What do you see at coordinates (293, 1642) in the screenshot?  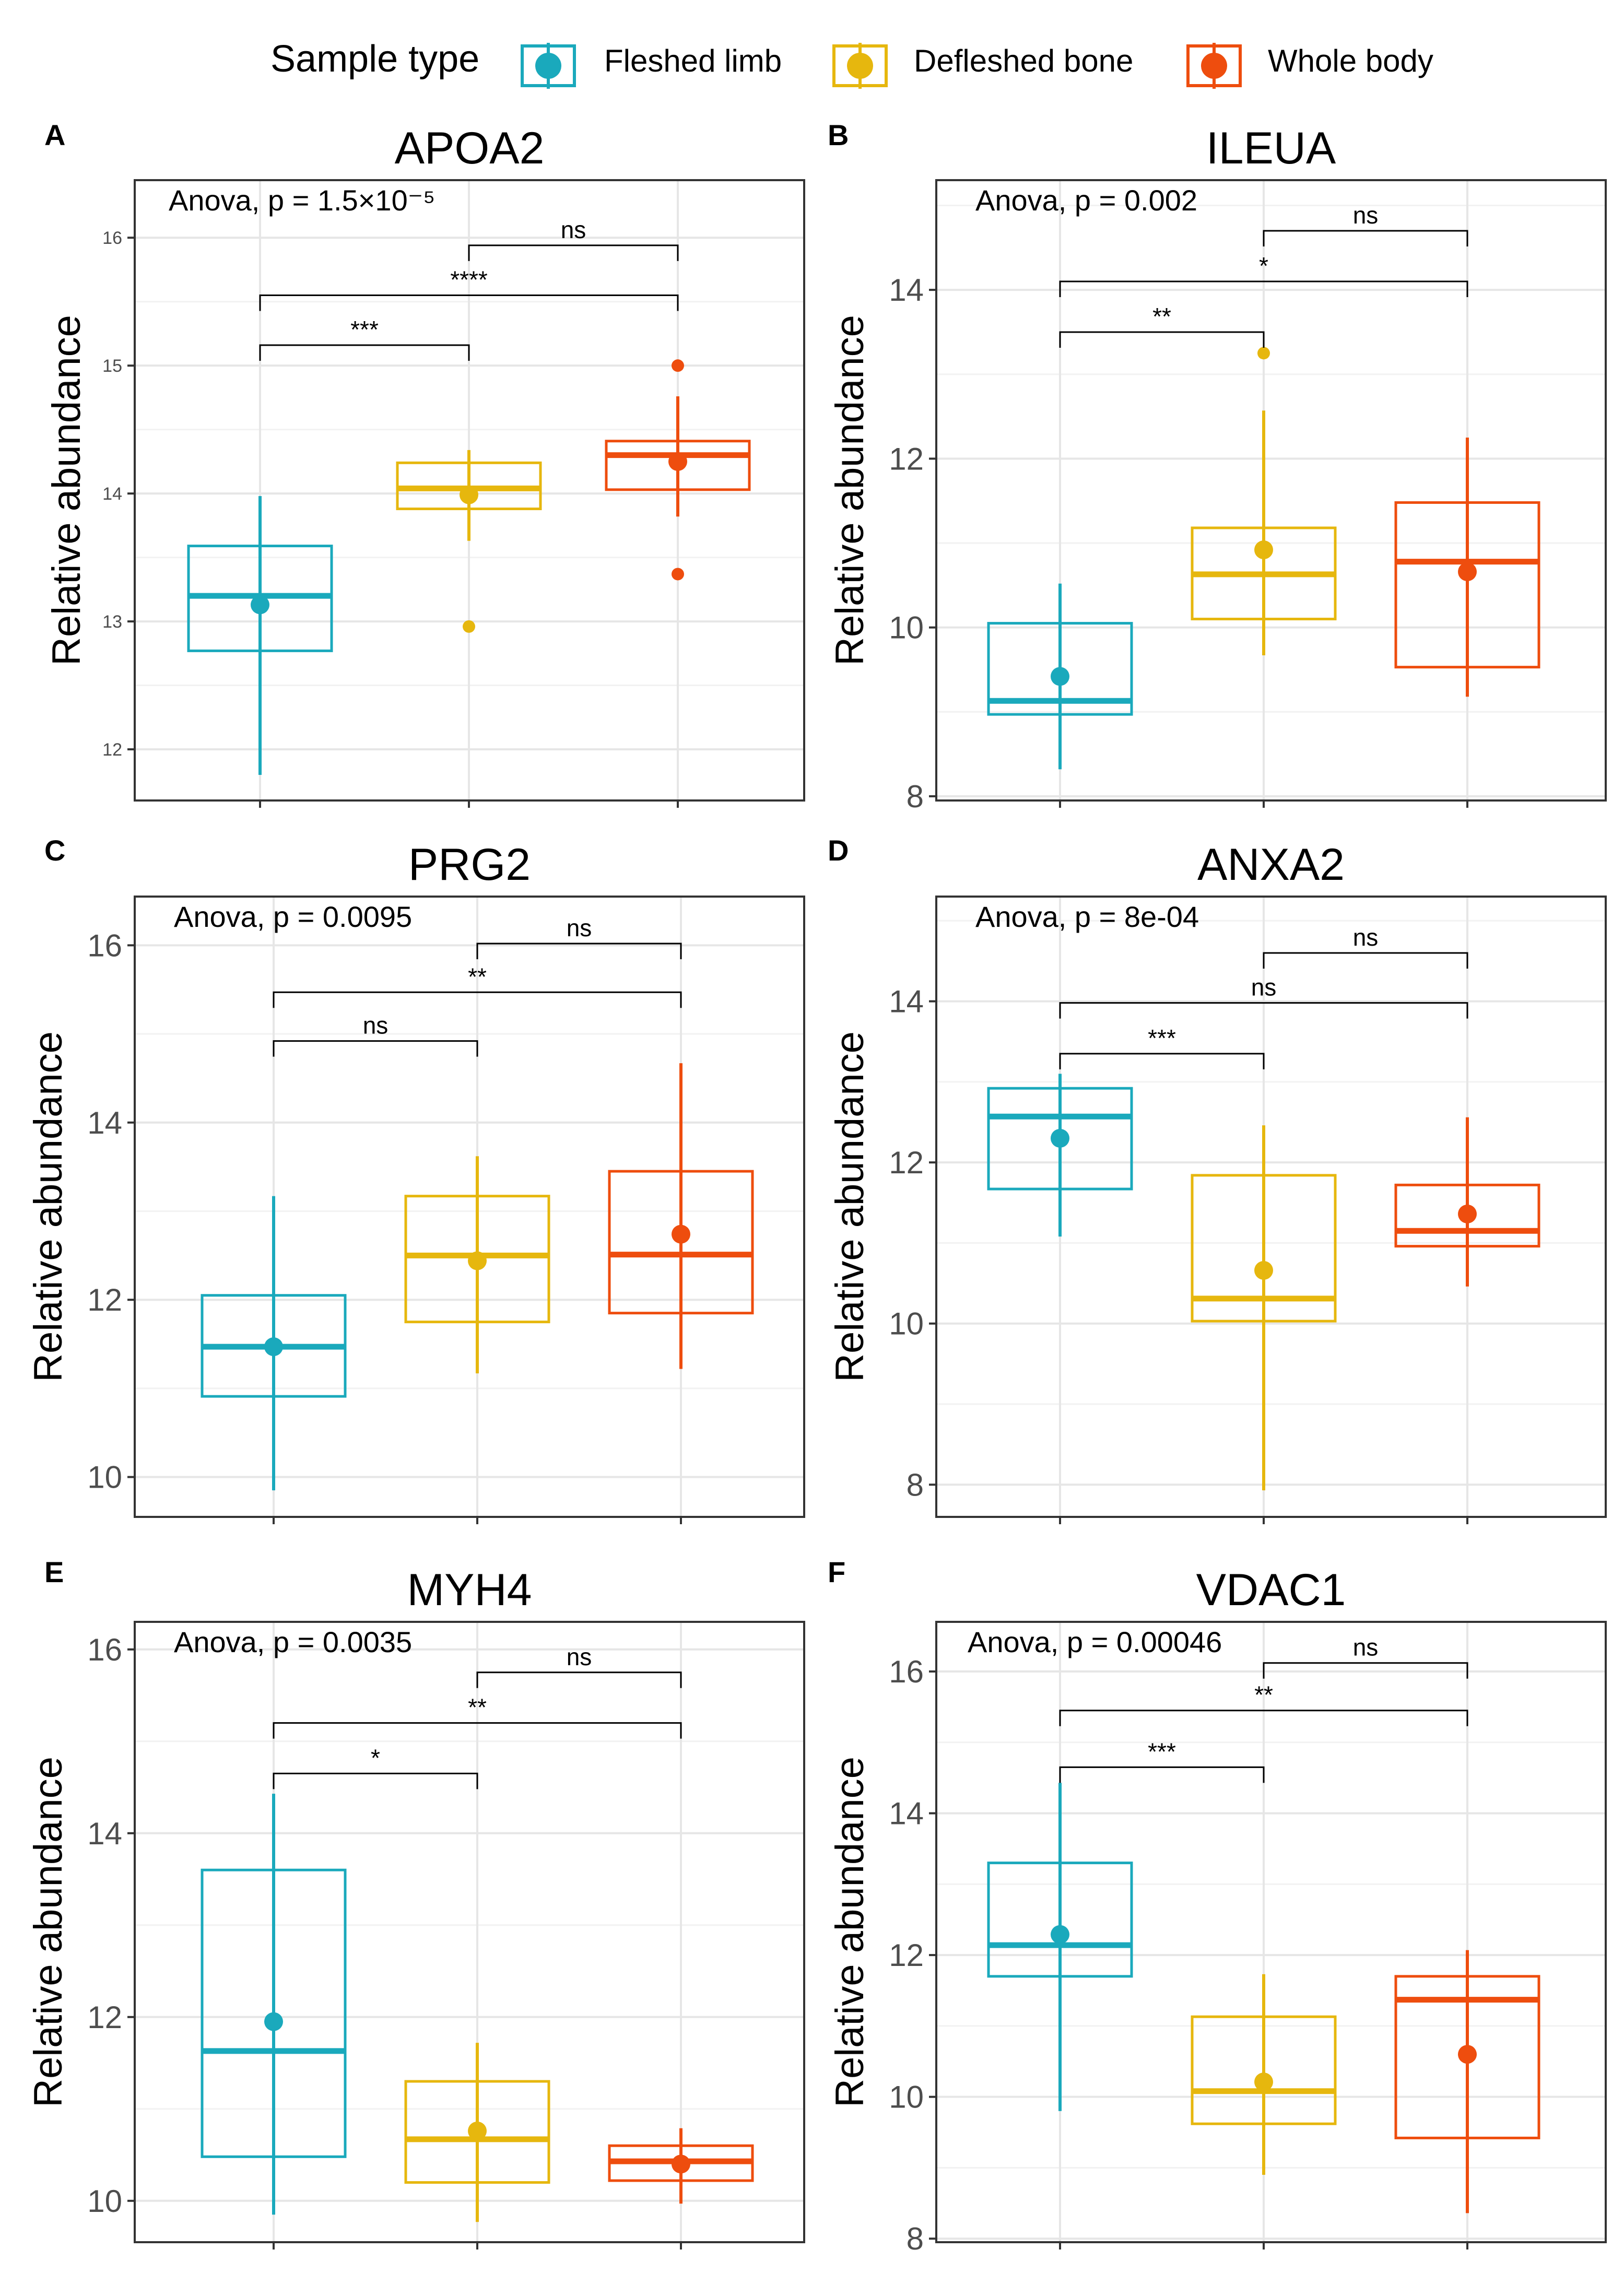 I see `panel-e-anova-annotation: Anova, p = 0.0035` at bounding box center [293, 1642].